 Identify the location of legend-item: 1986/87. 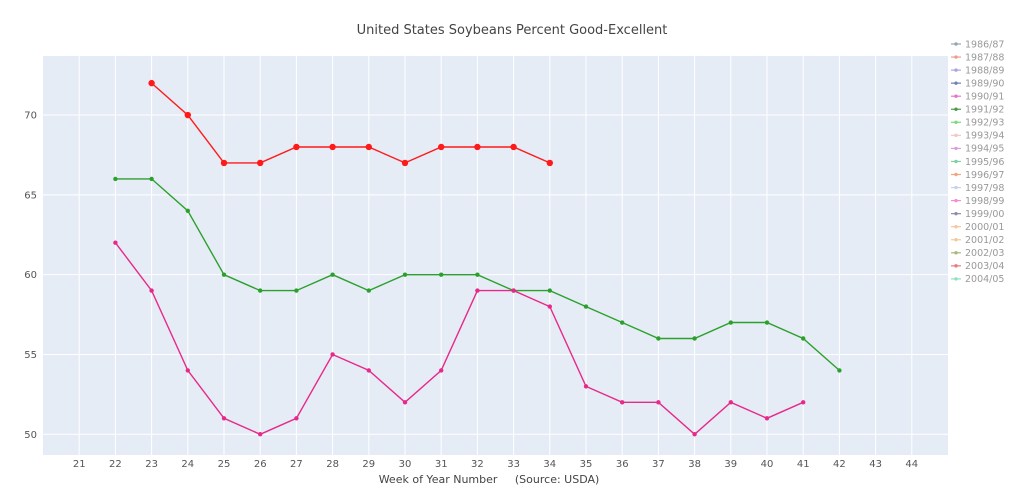
(977, 44).